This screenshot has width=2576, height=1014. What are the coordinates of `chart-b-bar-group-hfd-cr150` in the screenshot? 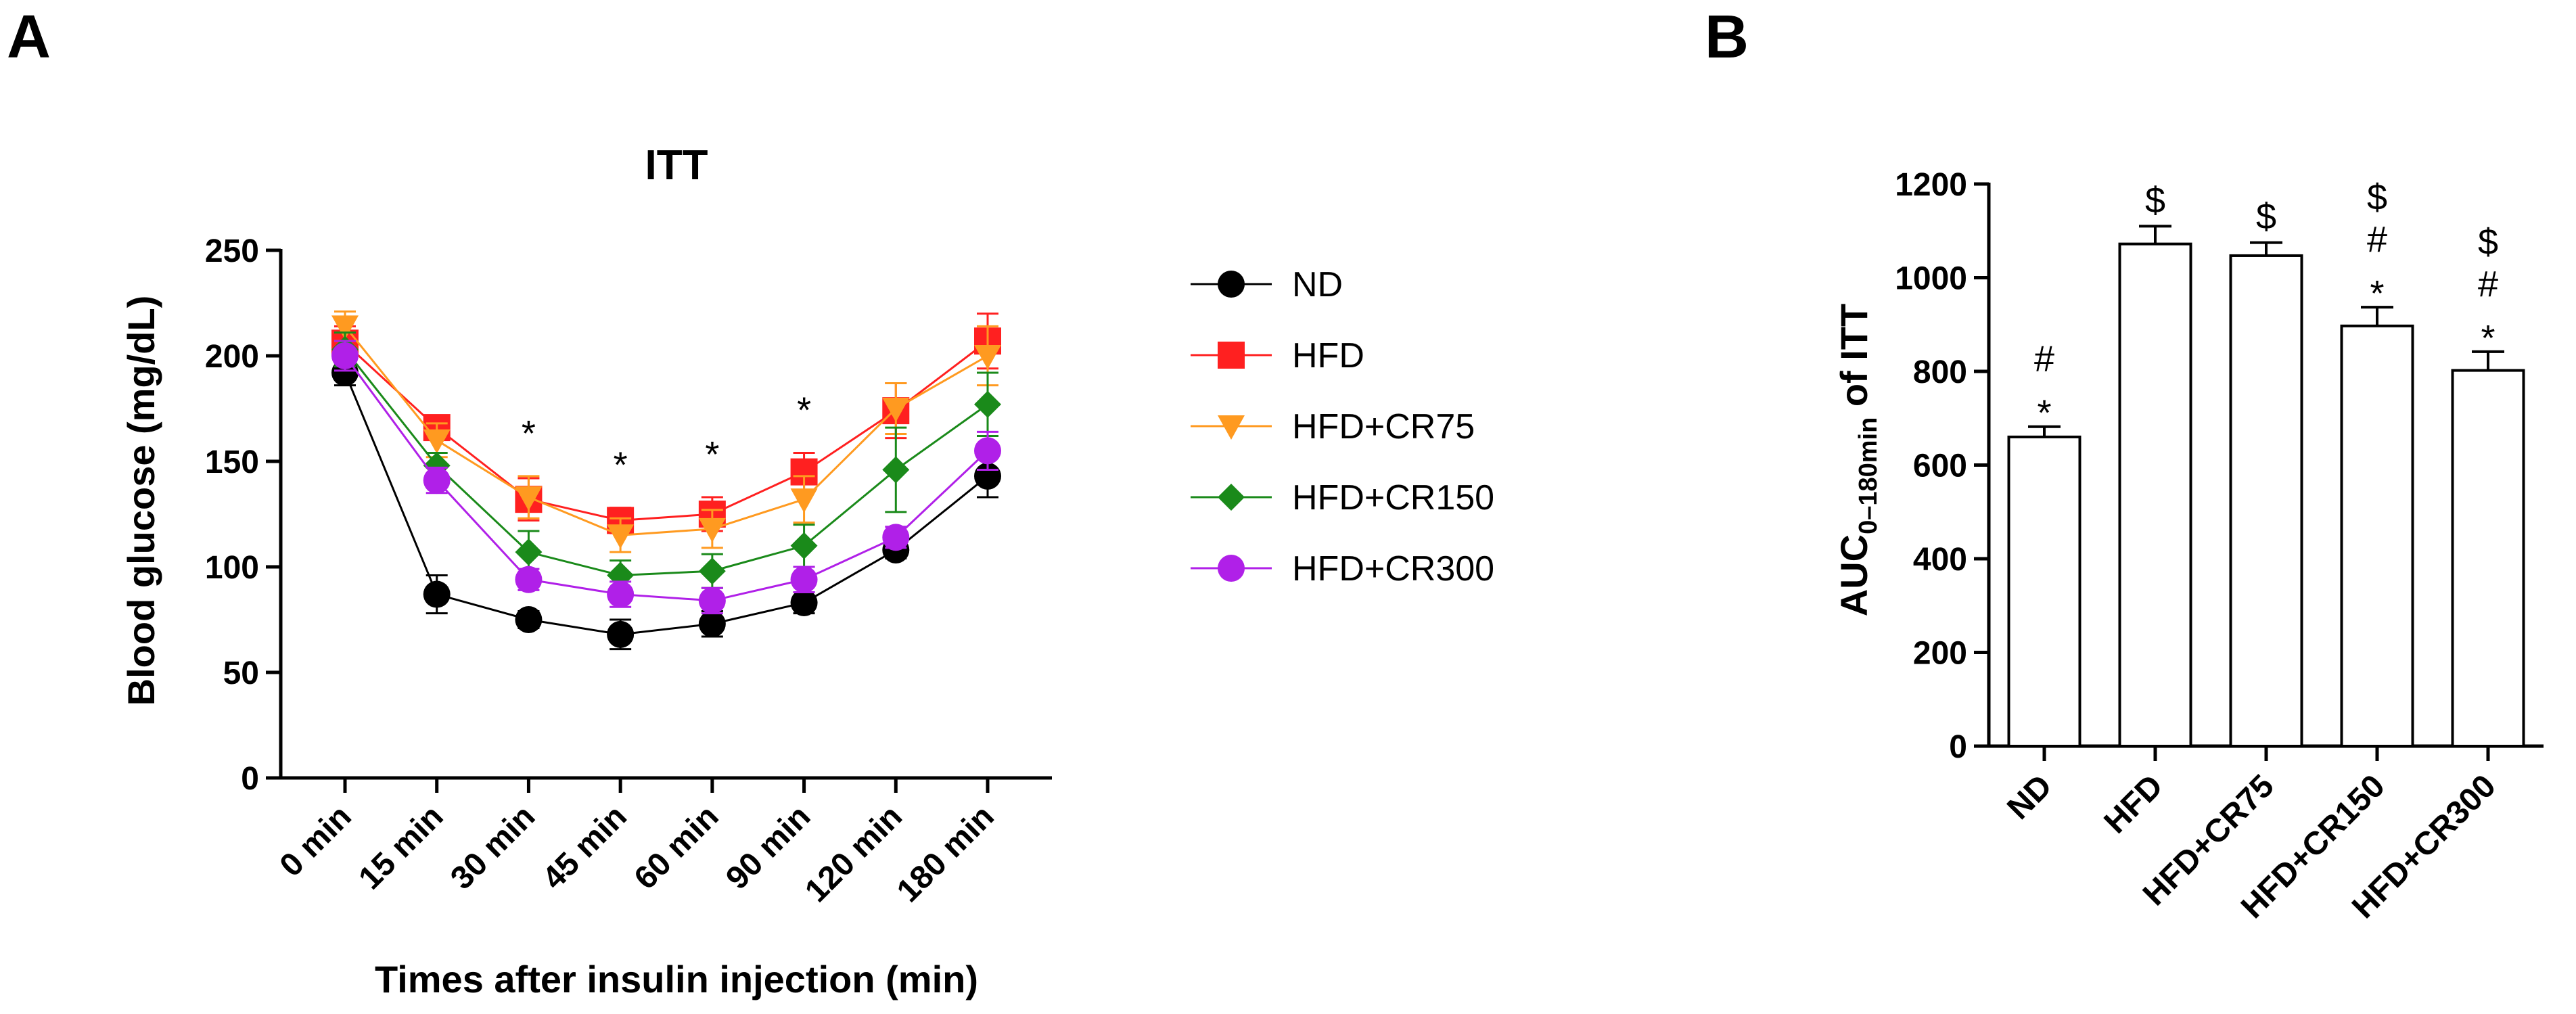 It's located at (2377, 526).